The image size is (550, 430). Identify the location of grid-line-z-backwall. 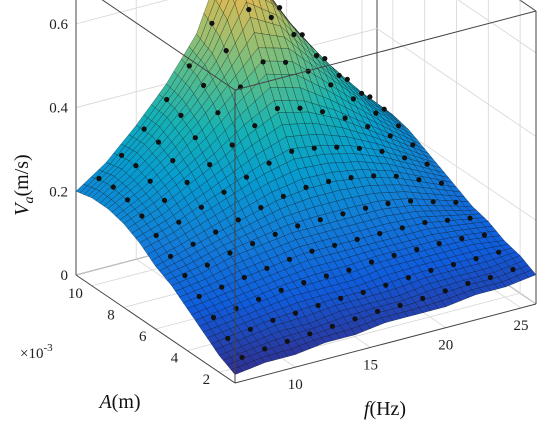
(122, 12).